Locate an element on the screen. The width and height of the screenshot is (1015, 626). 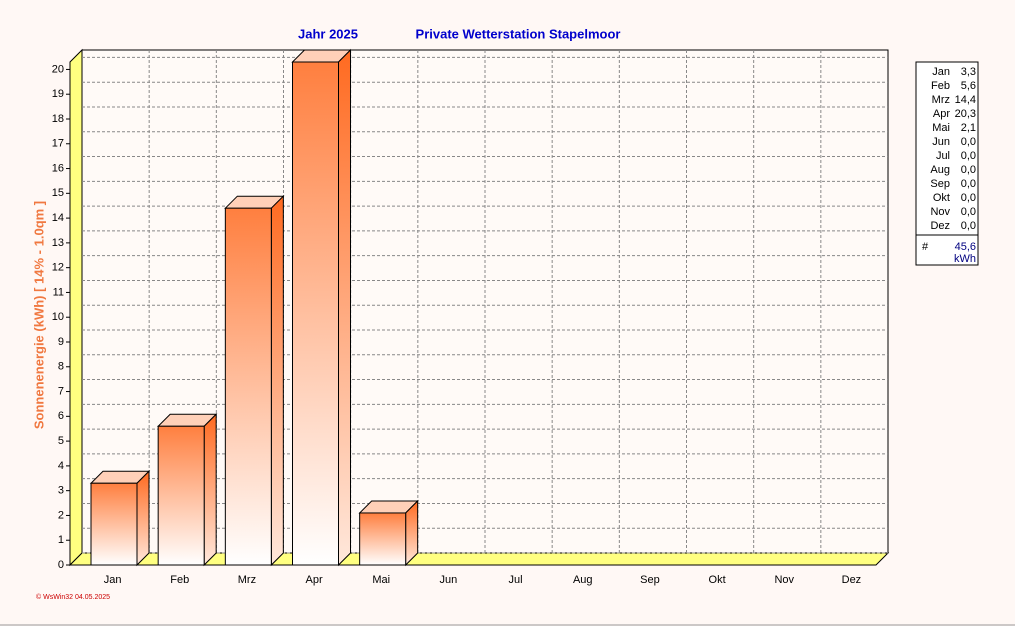
legend-month: Okt is located at coordinates (941, 198).